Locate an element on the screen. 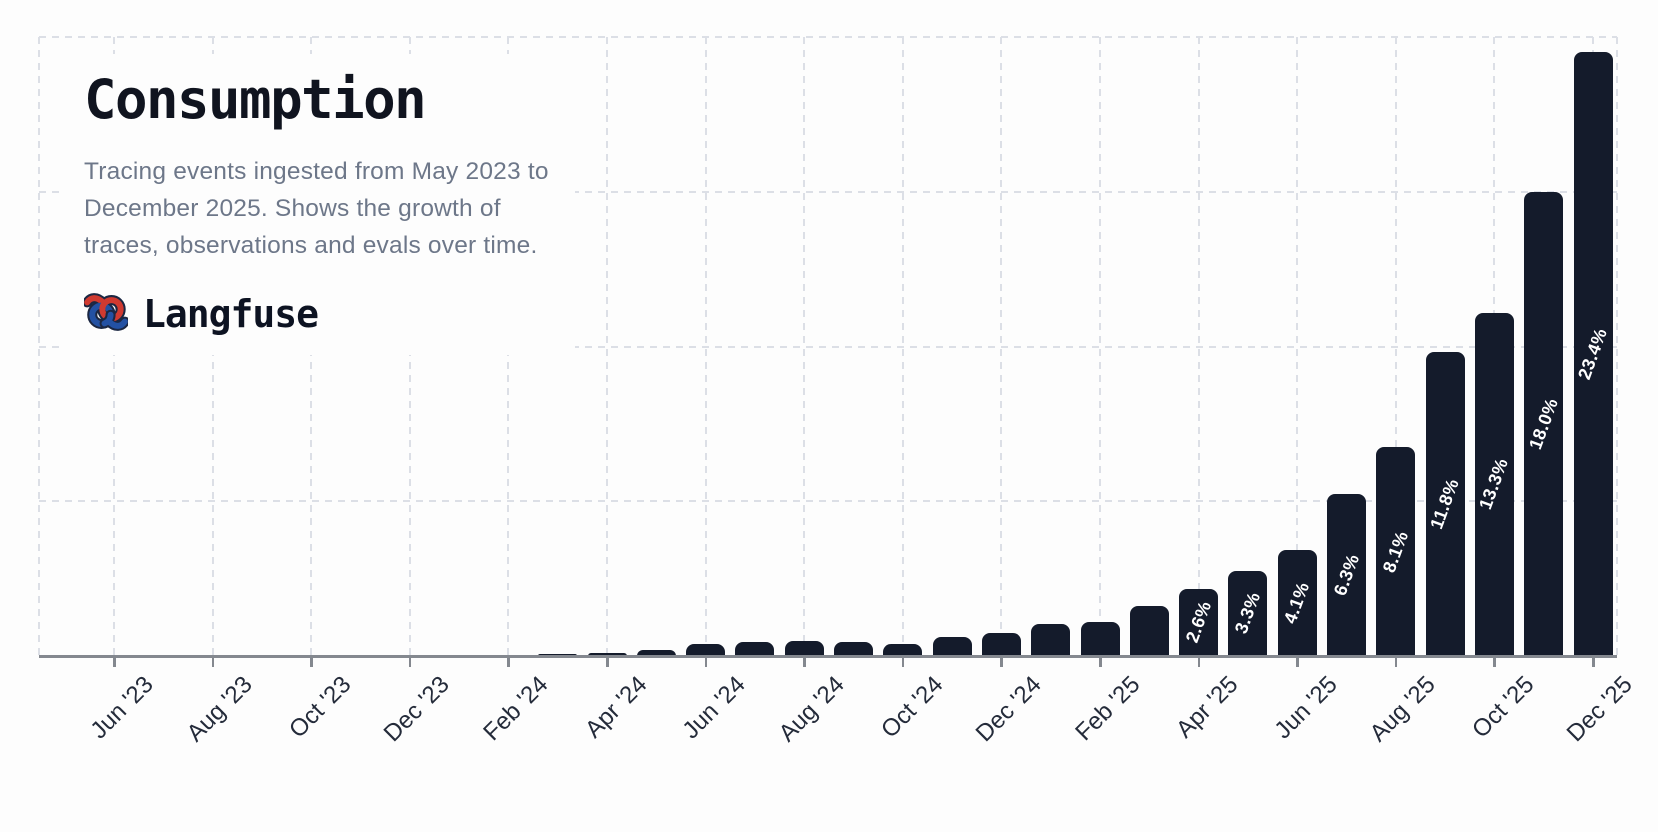 The image size is (1658, 832). bar-value-label: 23.4% is located at coordinates (1592, 354).